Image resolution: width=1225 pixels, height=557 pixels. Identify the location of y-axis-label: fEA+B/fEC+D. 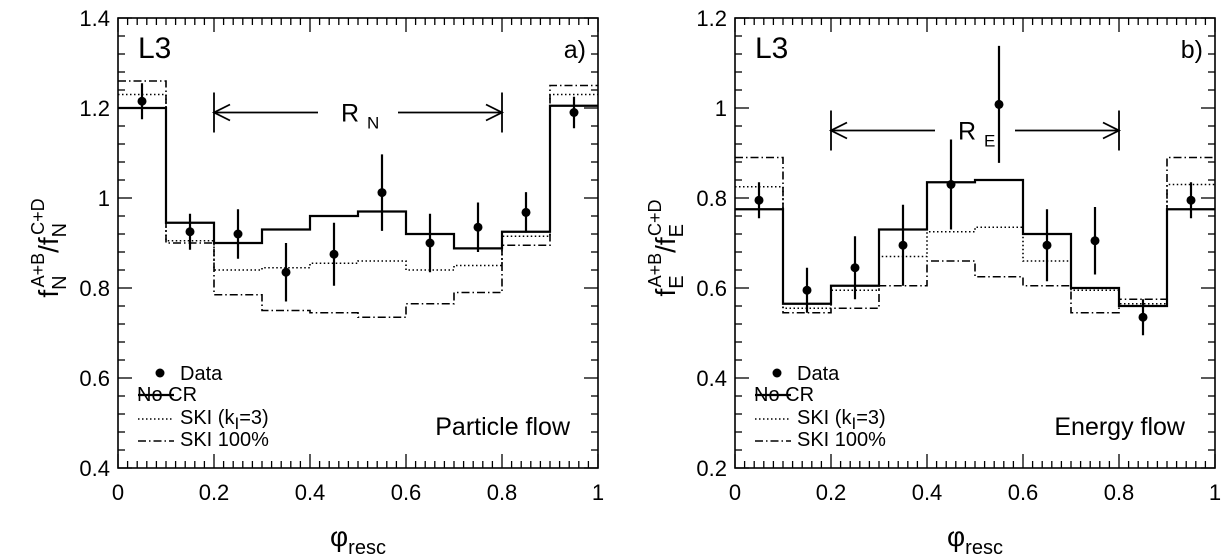
(666, 247).